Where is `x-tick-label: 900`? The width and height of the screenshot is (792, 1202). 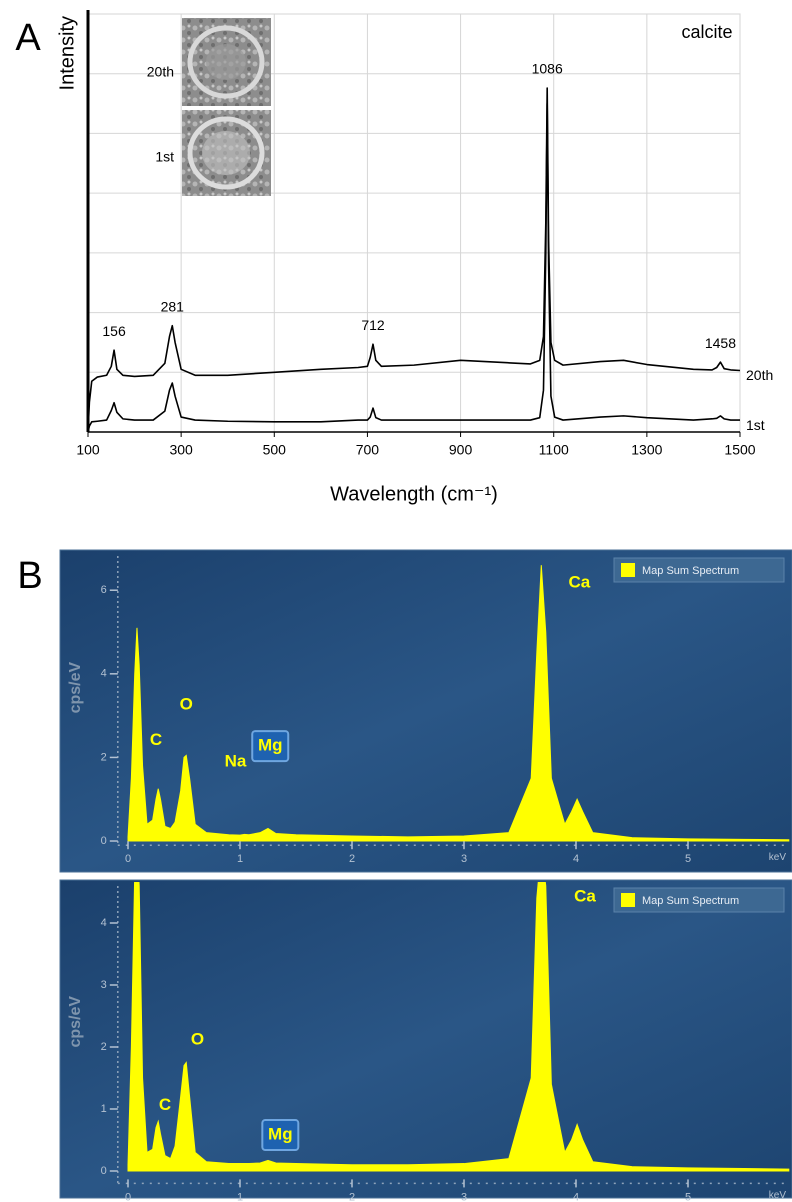 x-tick-label: 900 is located at coordinates (461, 450).